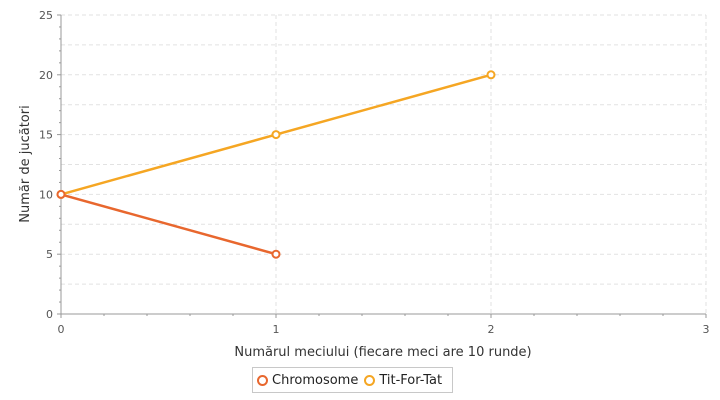 The height and width of the screenshot is (400, 720). What do you see at coordinates (315, 380) in the screenshot?
I see `legend-label-chromosome: Chromosome` at bounding box center [315, 380].